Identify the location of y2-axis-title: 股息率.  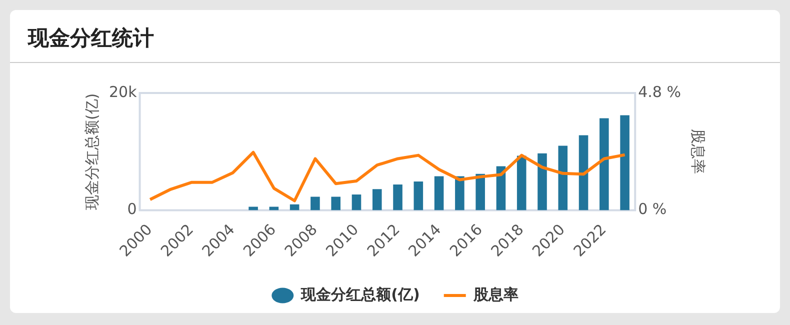
(698, 151).